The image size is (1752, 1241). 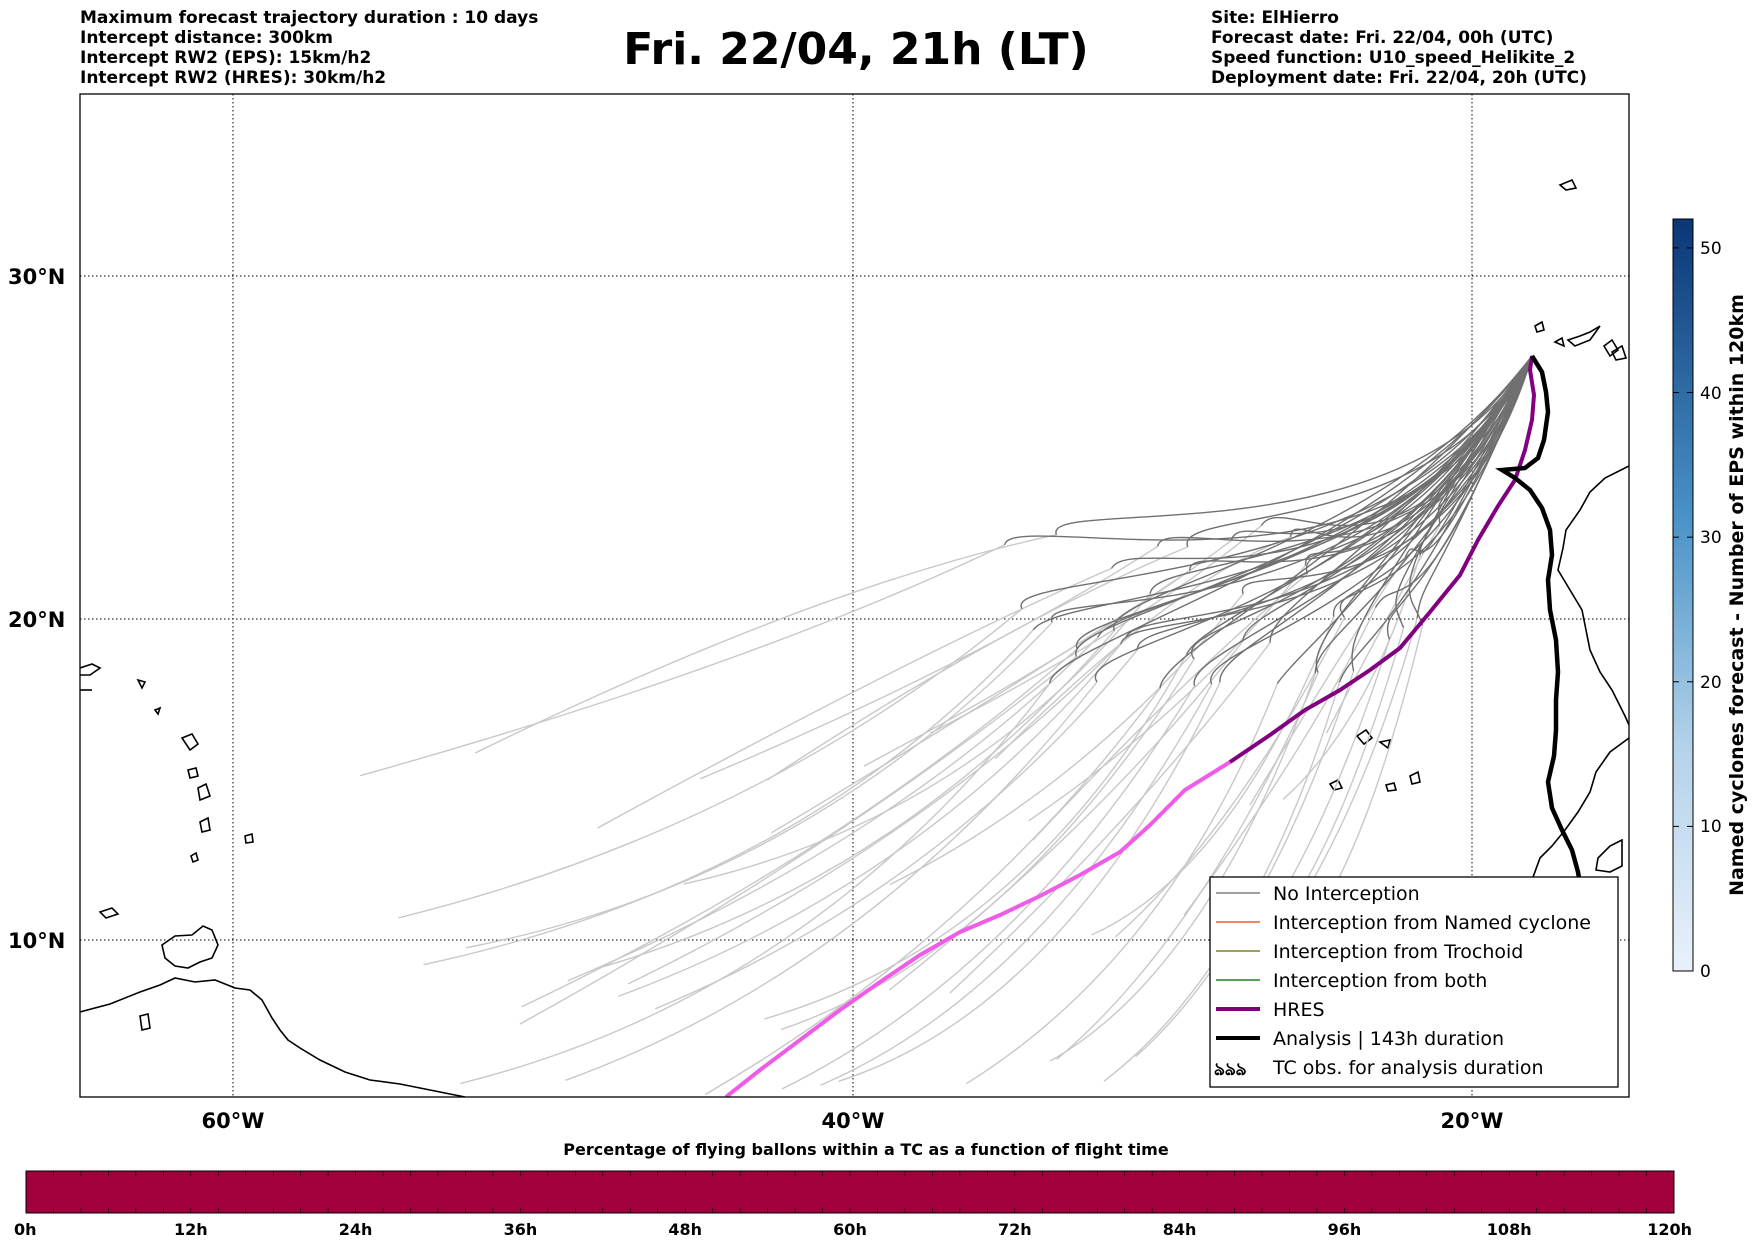 I want to click on legend-label-no-interception: No Interception, so click(x=1346, y=894).